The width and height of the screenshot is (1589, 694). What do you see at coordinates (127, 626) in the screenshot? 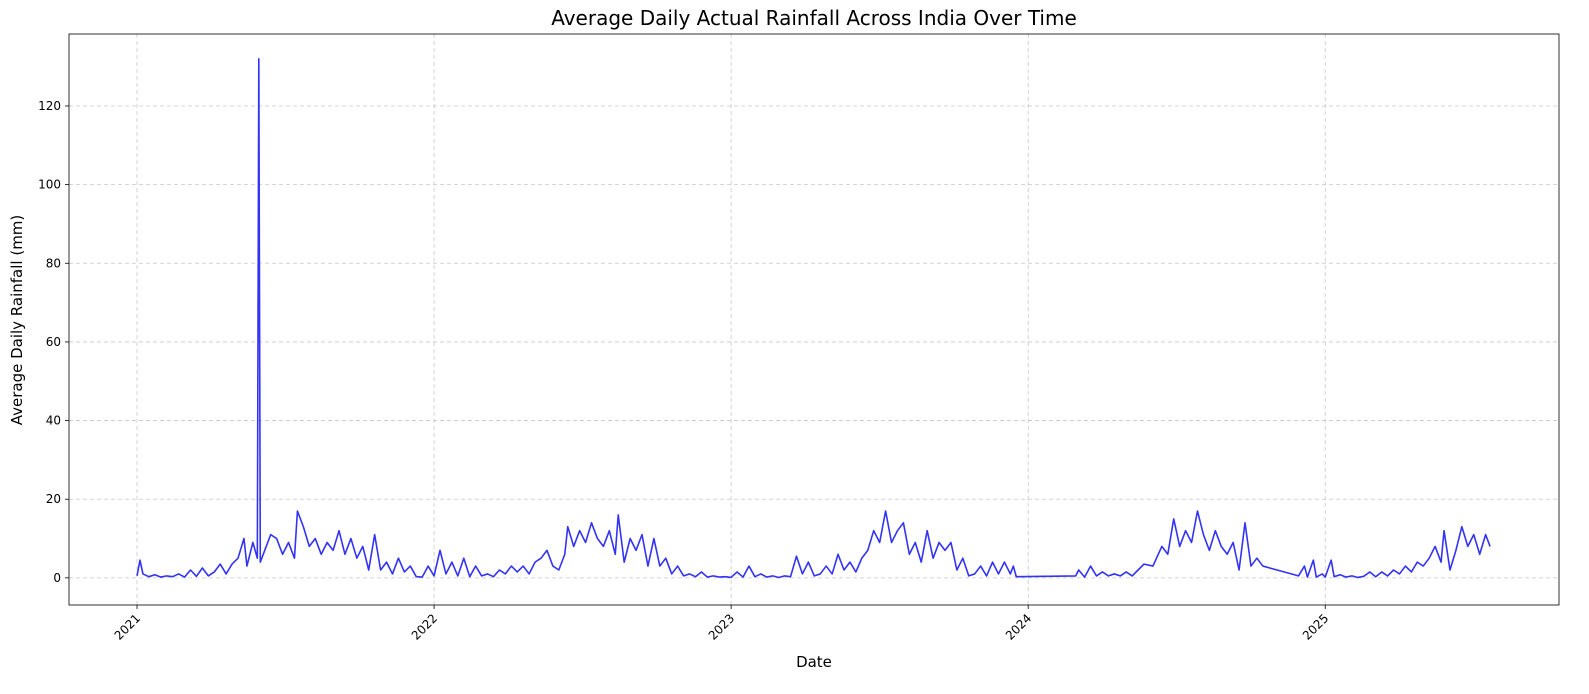
I see `x-tick-label: 2021` at bounding box center [127, 626].